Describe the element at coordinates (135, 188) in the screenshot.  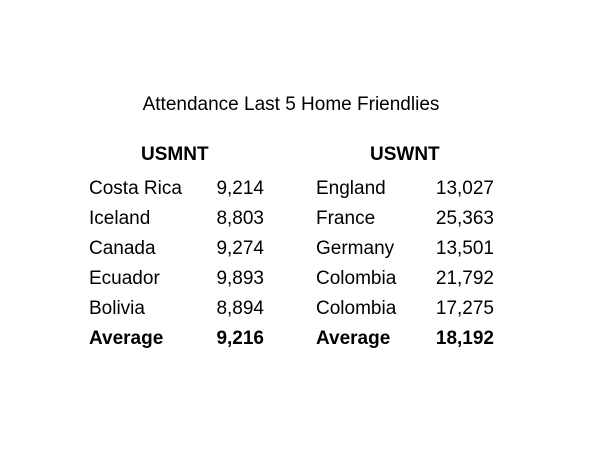
I see `team-name: Costa Rica` at that location.